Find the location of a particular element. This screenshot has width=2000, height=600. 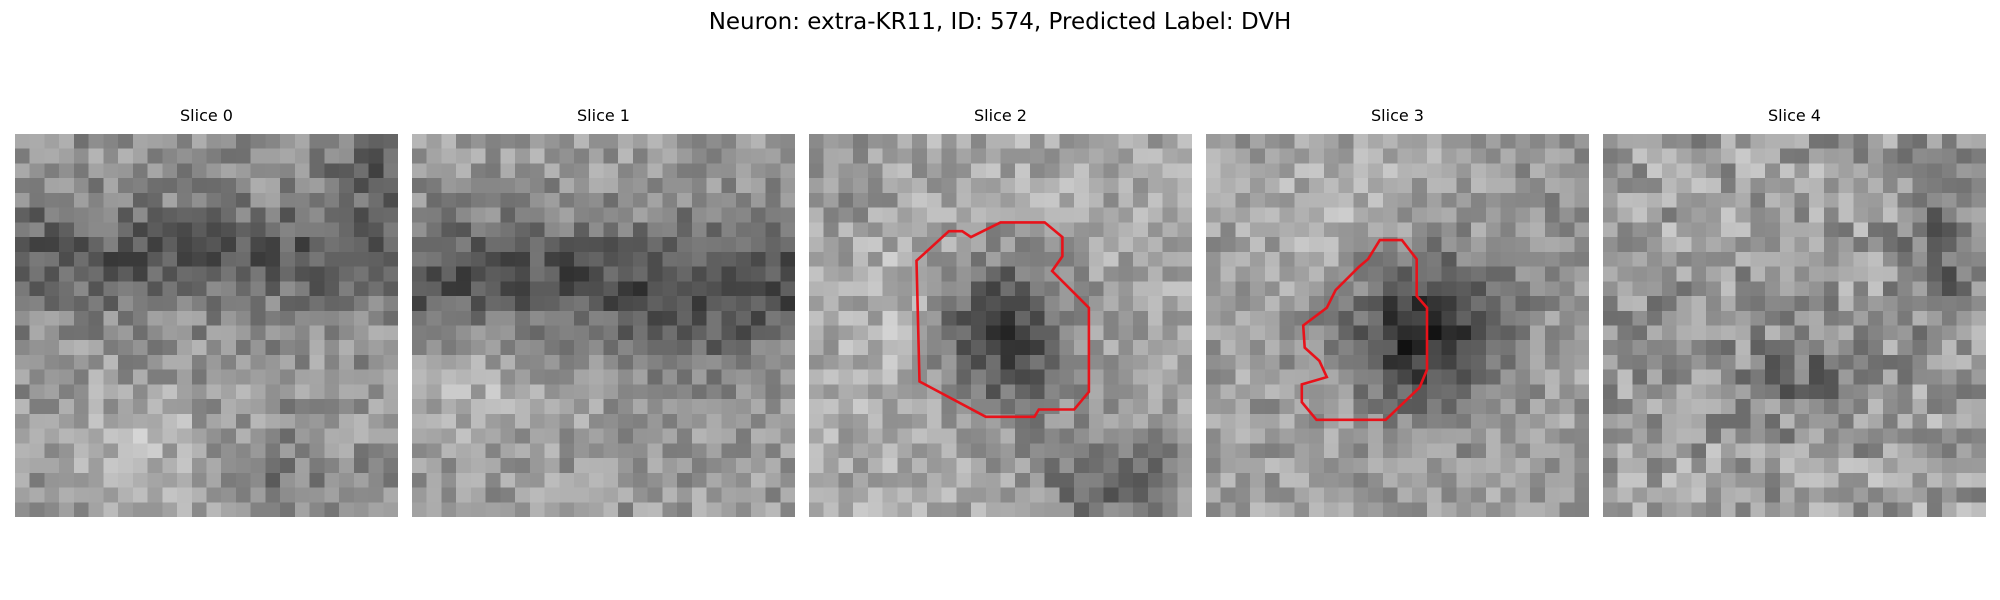

slice-panel-4: Slice 4 is located at coordinates (1794, 311).